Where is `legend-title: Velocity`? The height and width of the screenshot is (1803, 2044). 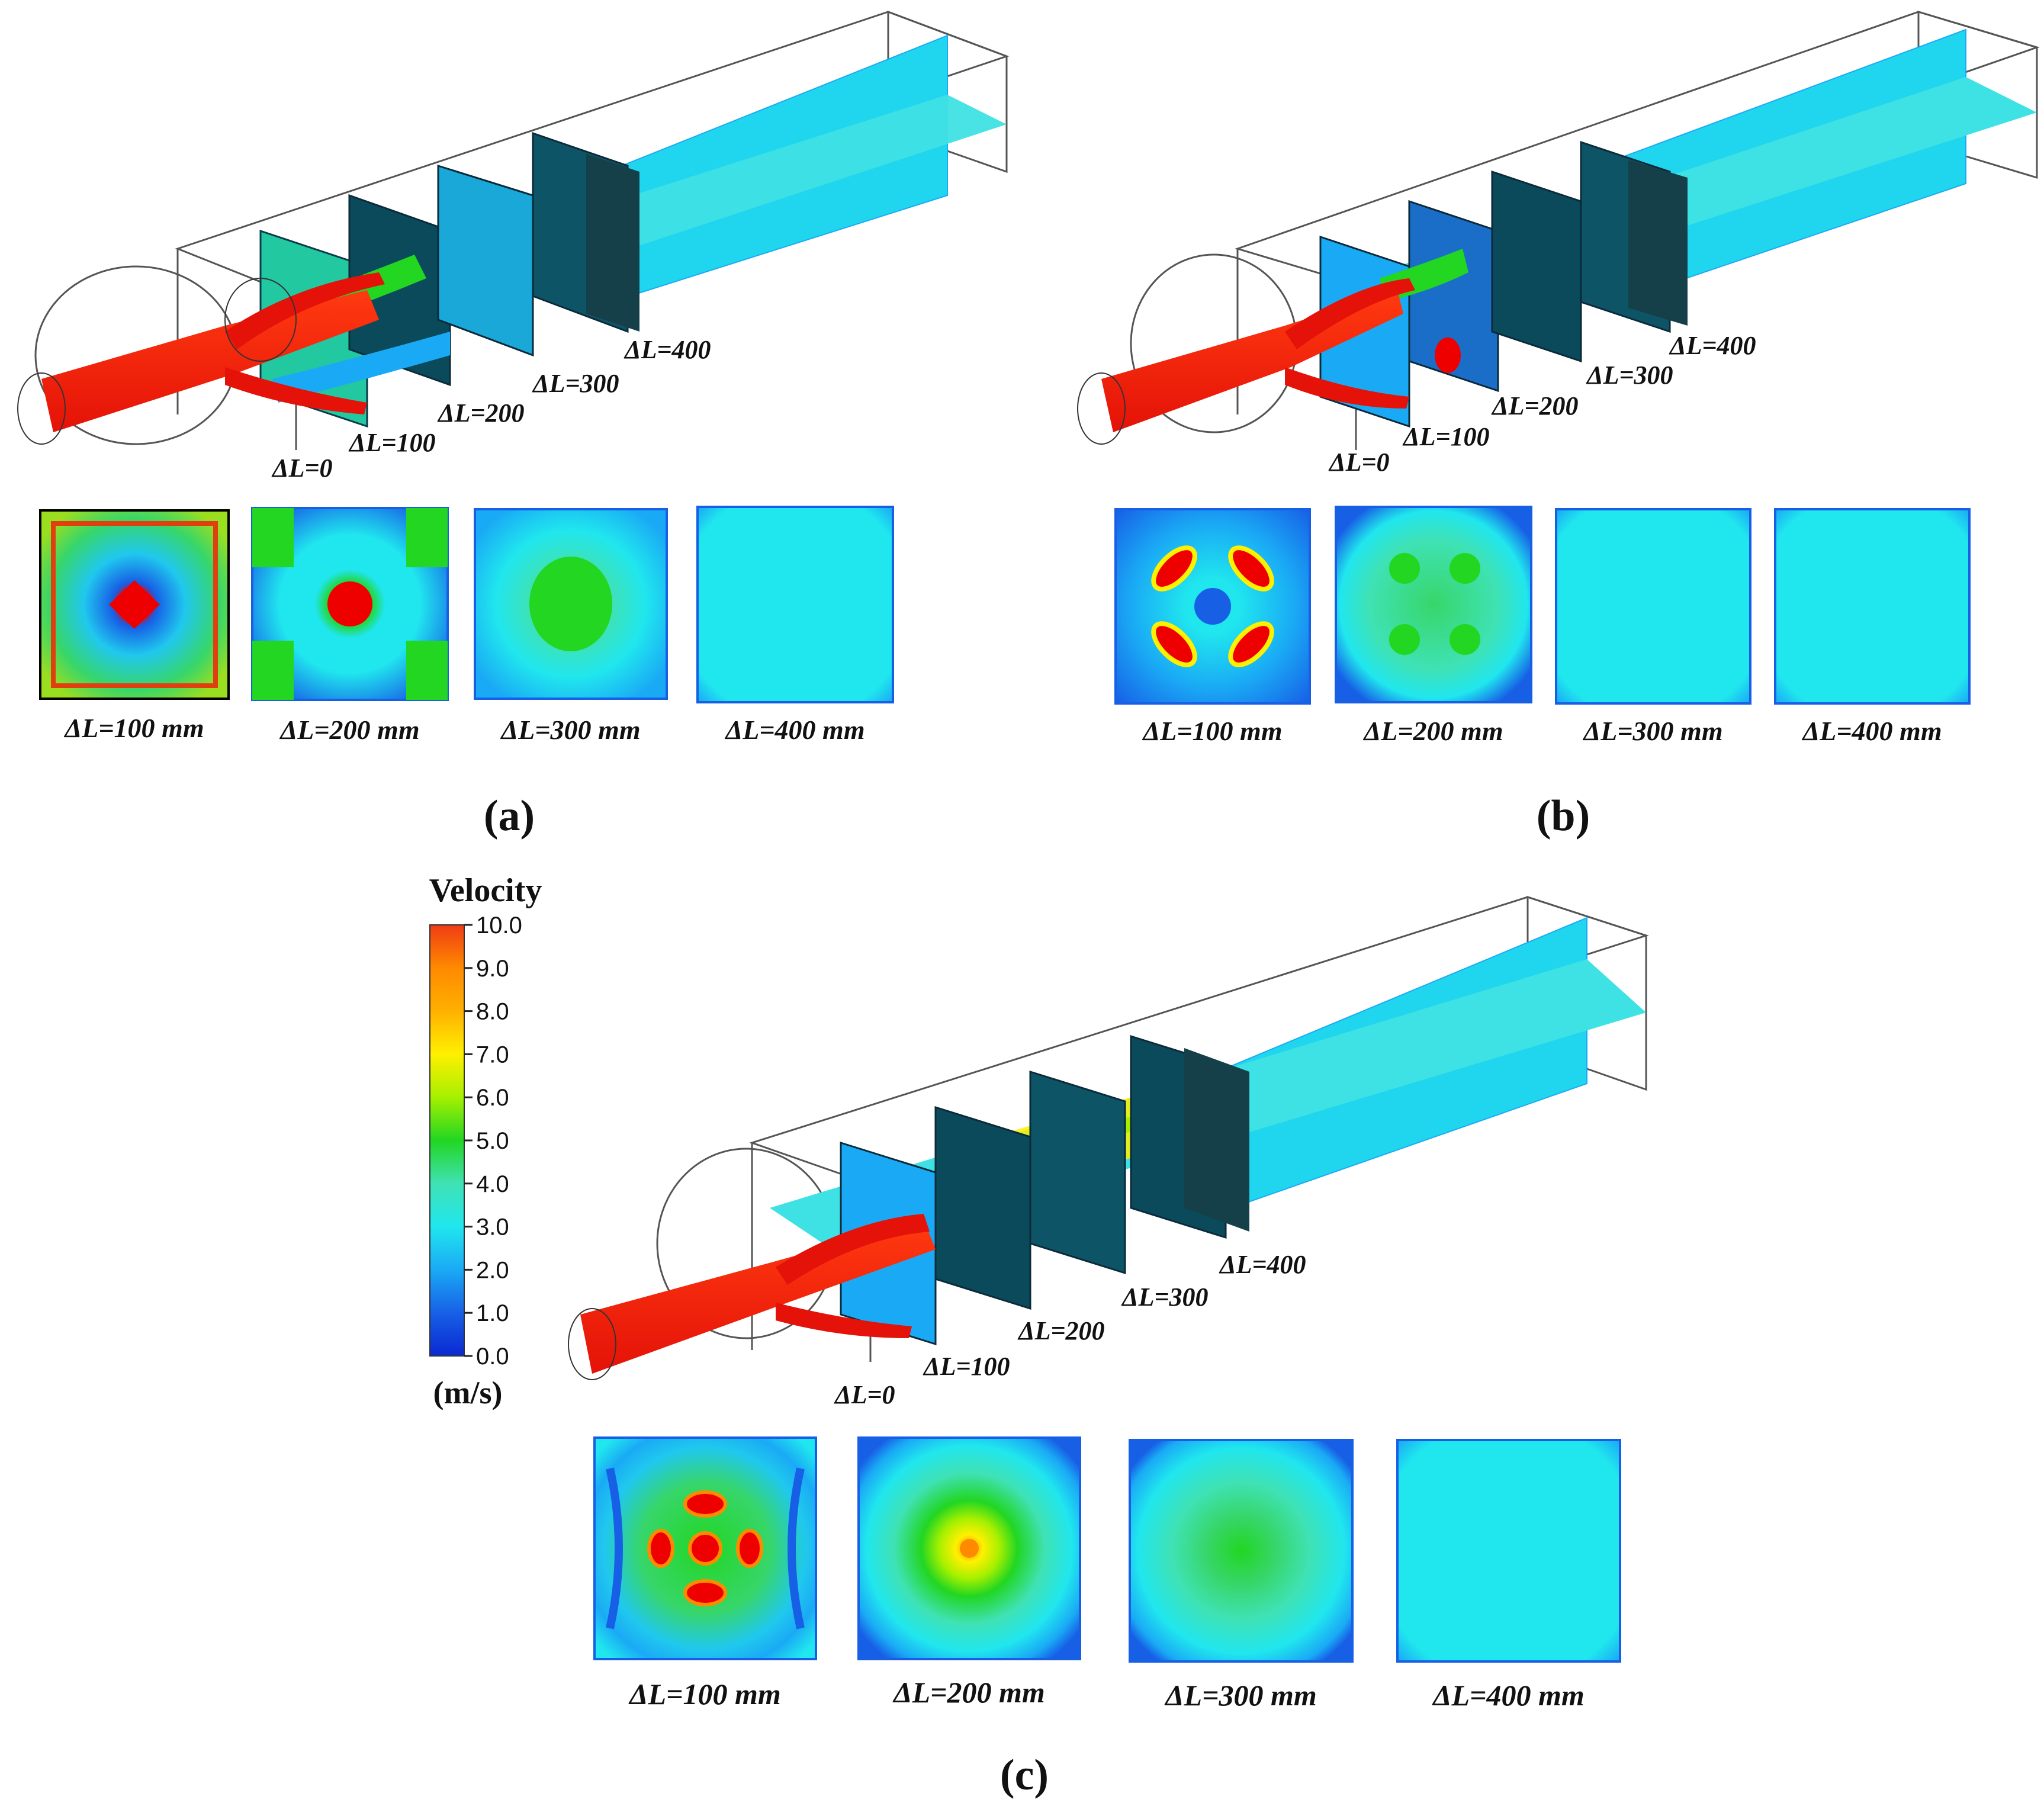 legend-title: Velocity is located at coordinates (485, 890).